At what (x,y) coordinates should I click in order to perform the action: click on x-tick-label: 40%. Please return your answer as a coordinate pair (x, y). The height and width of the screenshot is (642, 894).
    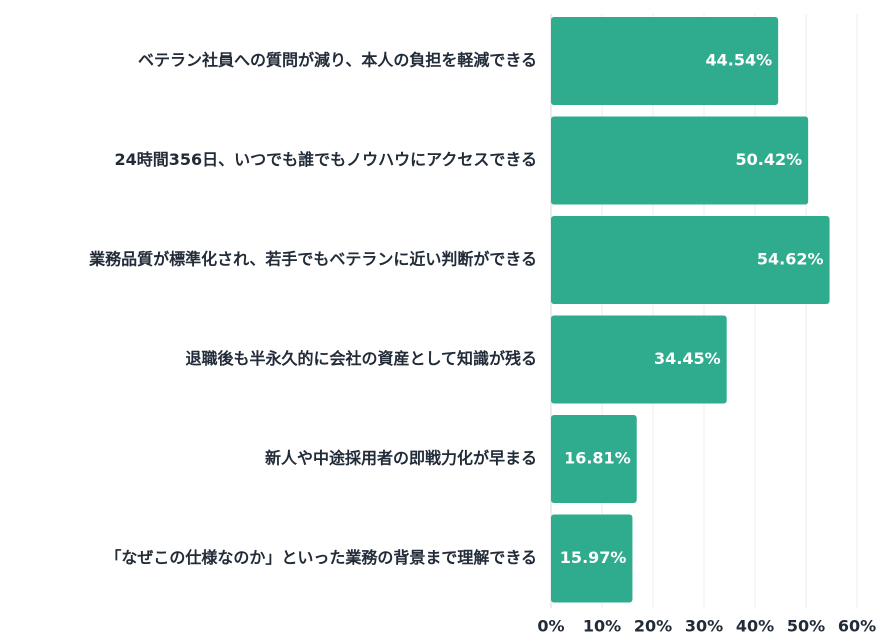
    Looking at the image, I should click on (755, 626).